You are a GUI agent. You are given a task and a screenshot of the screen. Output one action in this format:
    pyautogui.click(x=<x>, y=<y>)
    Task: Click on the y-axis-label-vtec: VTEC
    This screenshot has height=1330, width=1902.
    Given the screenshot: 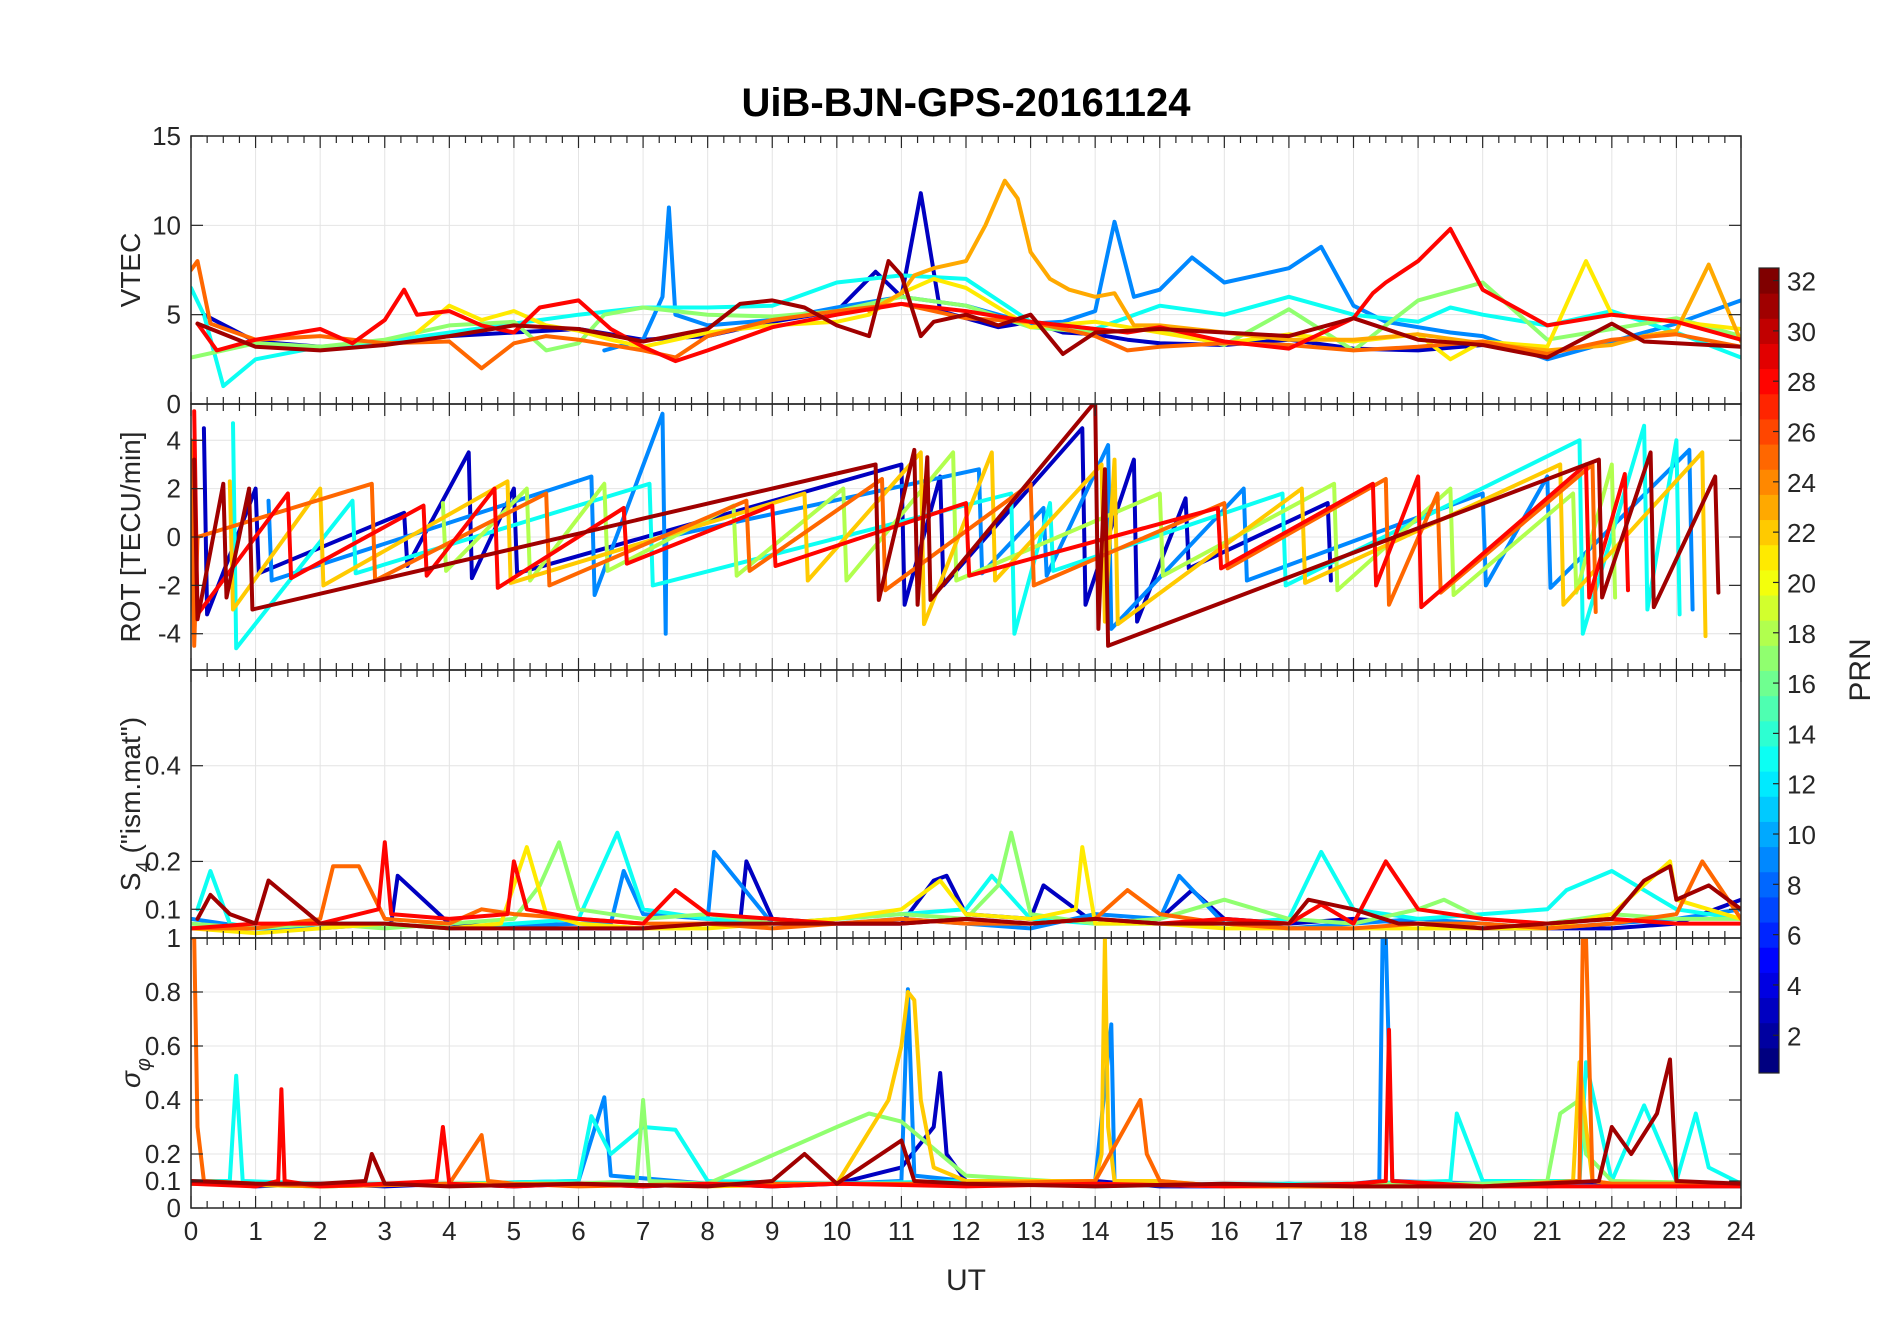 What is the action you would take?
    pyautogui.click(x=130, y=270)
    